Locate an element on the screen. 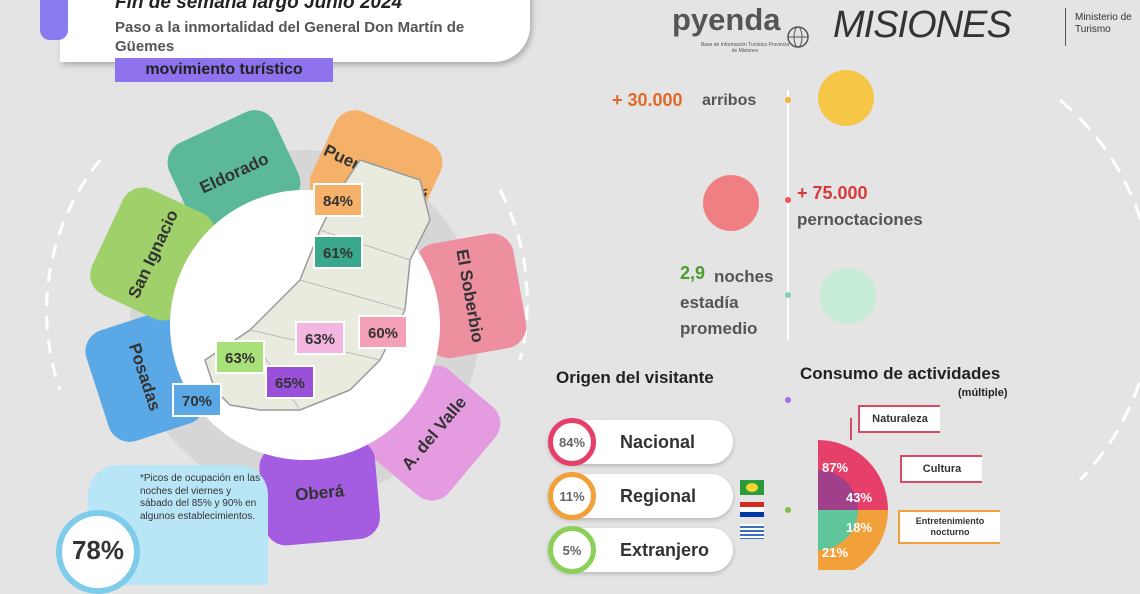 This screenshot has width=1140, height=594. stat-value: 2,9 is located at coordinates (693, 273).